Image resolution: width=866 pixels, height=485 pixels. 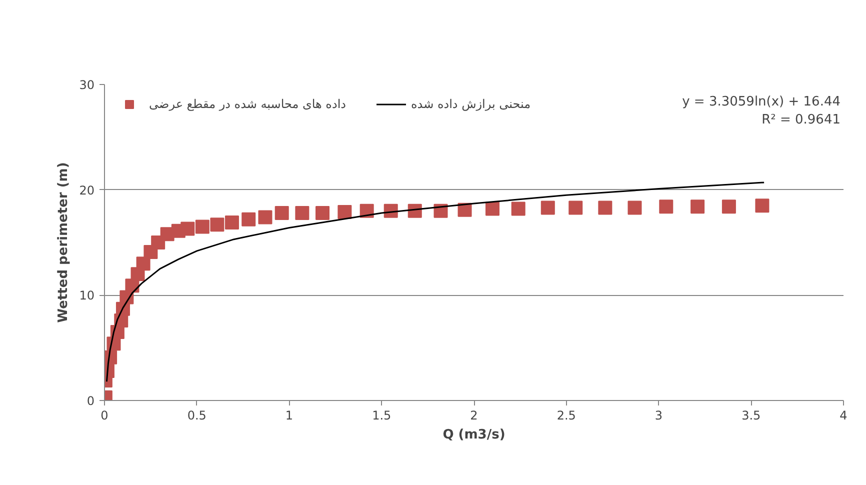 What do you see at coordinates (289, 415) in the screenshot?
I see `x-tick-label: 1` at bounding box center [289, 415].